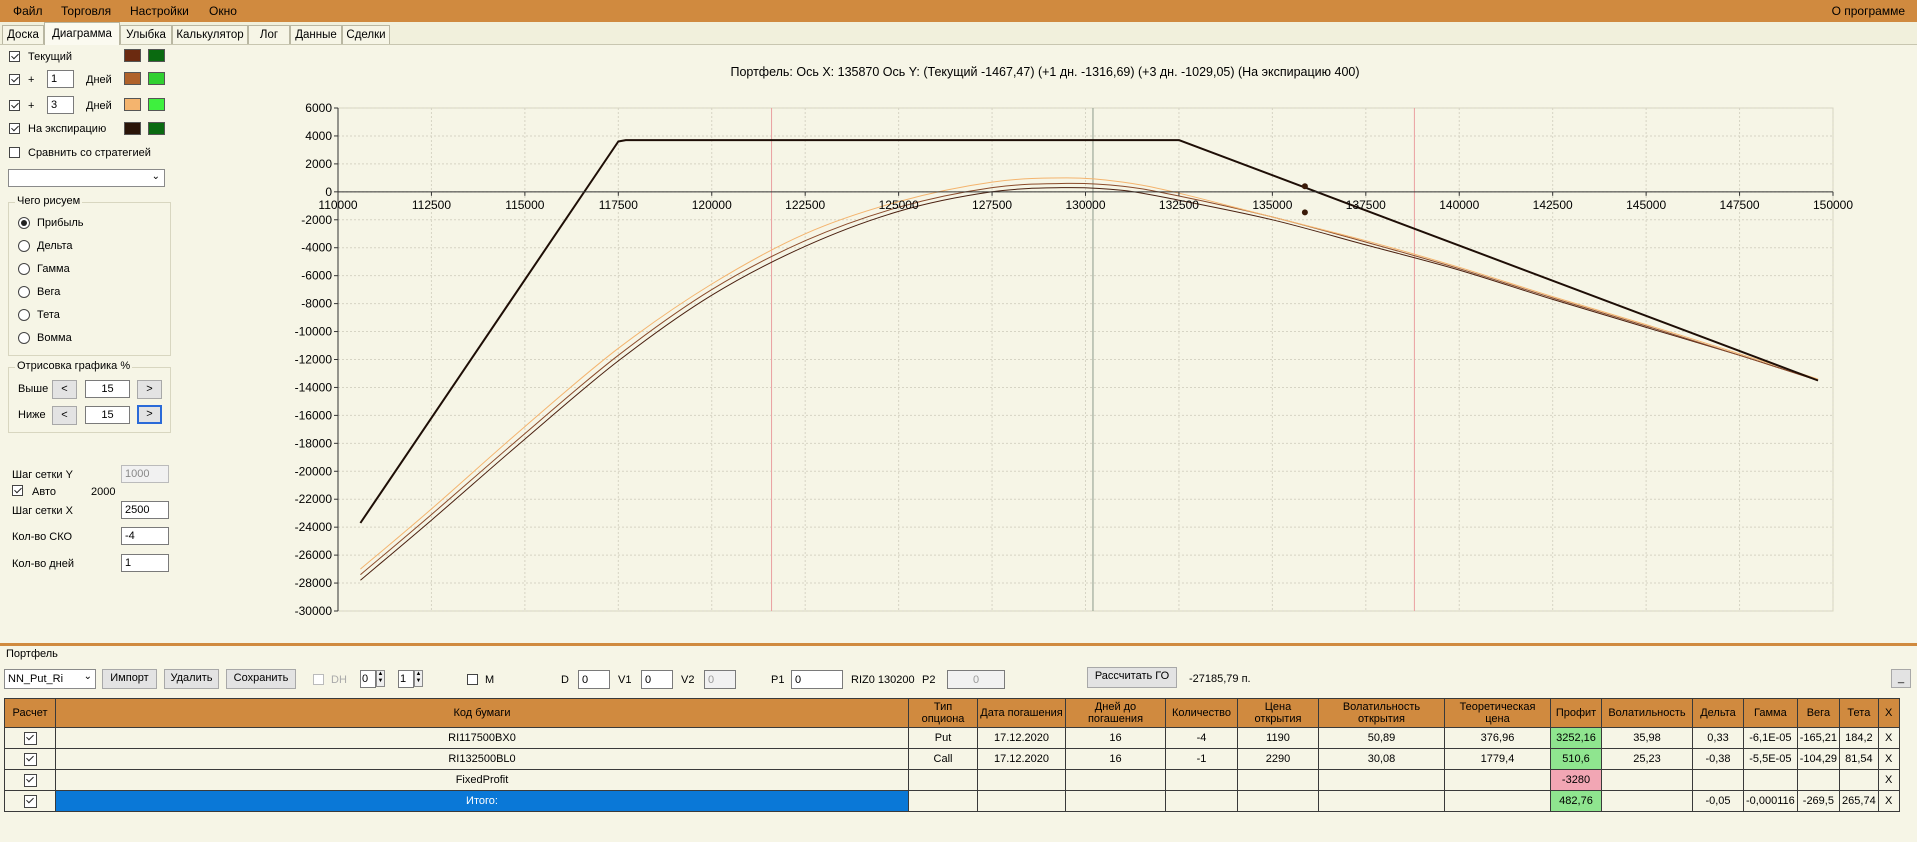 This screenshot has width=1917, height=842. Describe the element at coordinates (1201, 713) in the screenshot. I see `col-quantity: Количество` at that location.